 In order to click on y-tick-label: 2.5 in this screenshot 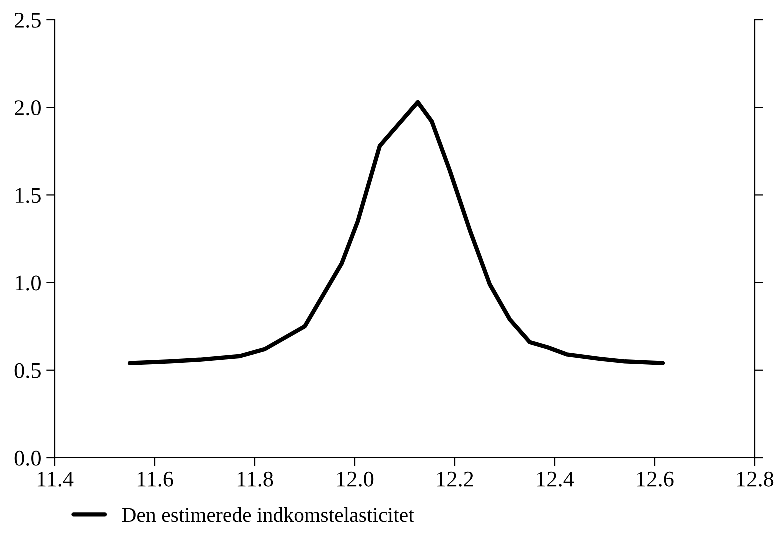, I will do `click(28, 20)`.